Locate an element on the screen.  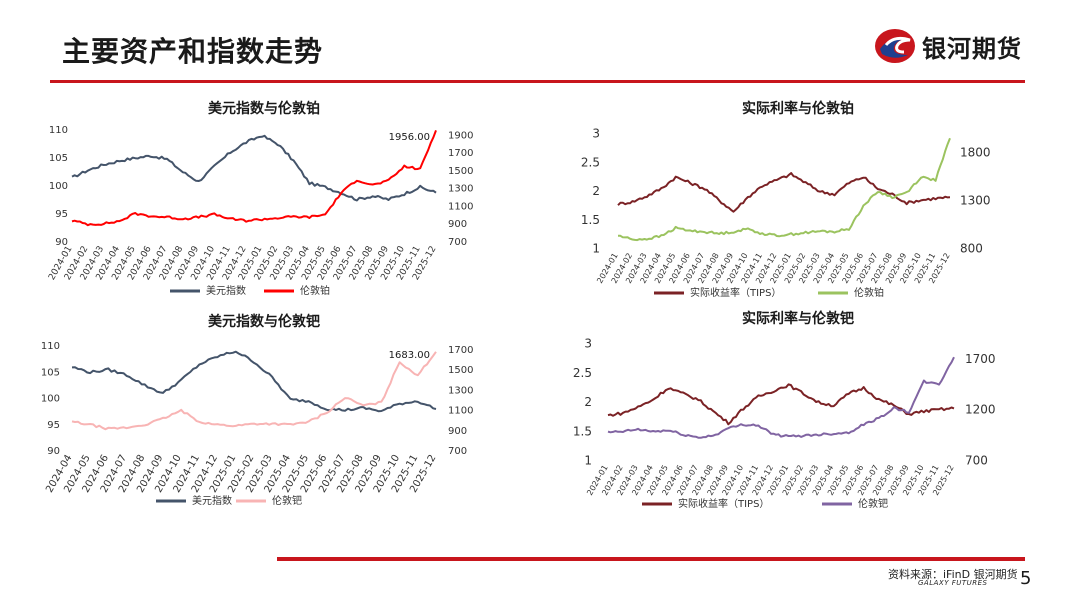
footer-divider is located at coordinates (651, 559).